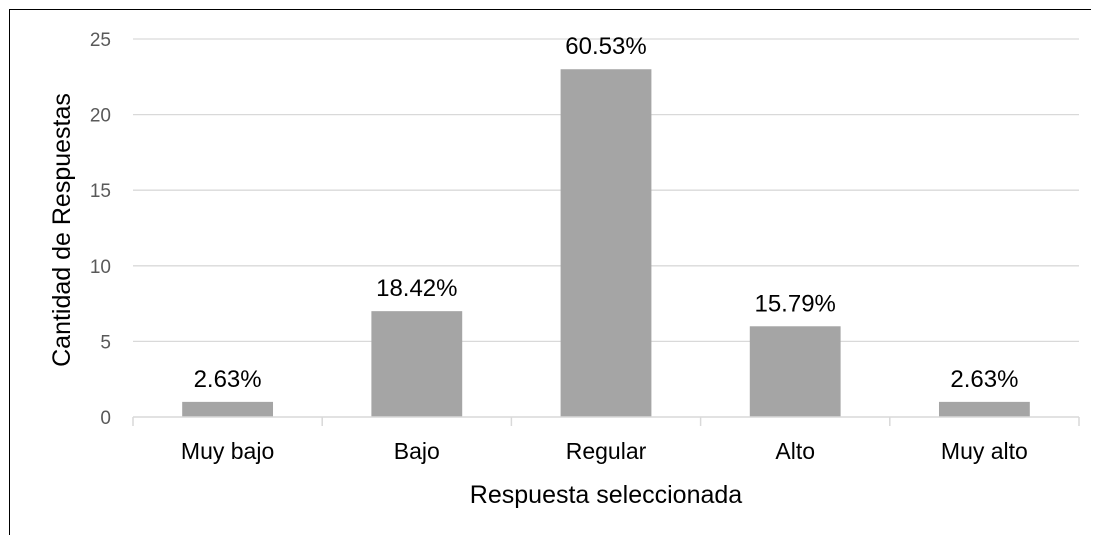 This screenshot has width=1094, height=539. Describe the element at coordinates (795, 451) in the screenshot. I see `category-label: Alto` at that location.